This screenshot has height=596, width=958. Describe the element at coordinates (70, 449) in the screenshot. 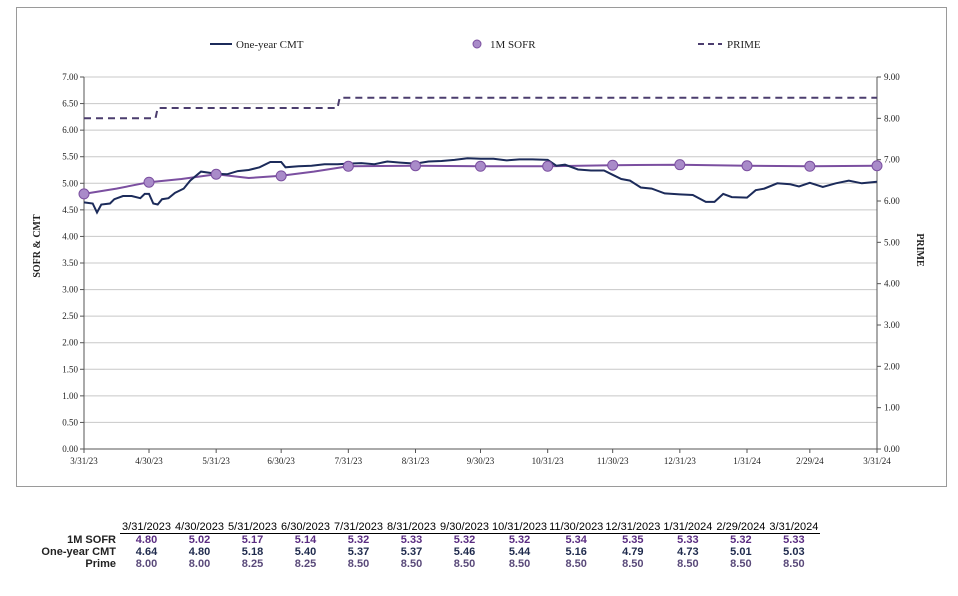

I see `y-tick-label: 0.00` at that location.